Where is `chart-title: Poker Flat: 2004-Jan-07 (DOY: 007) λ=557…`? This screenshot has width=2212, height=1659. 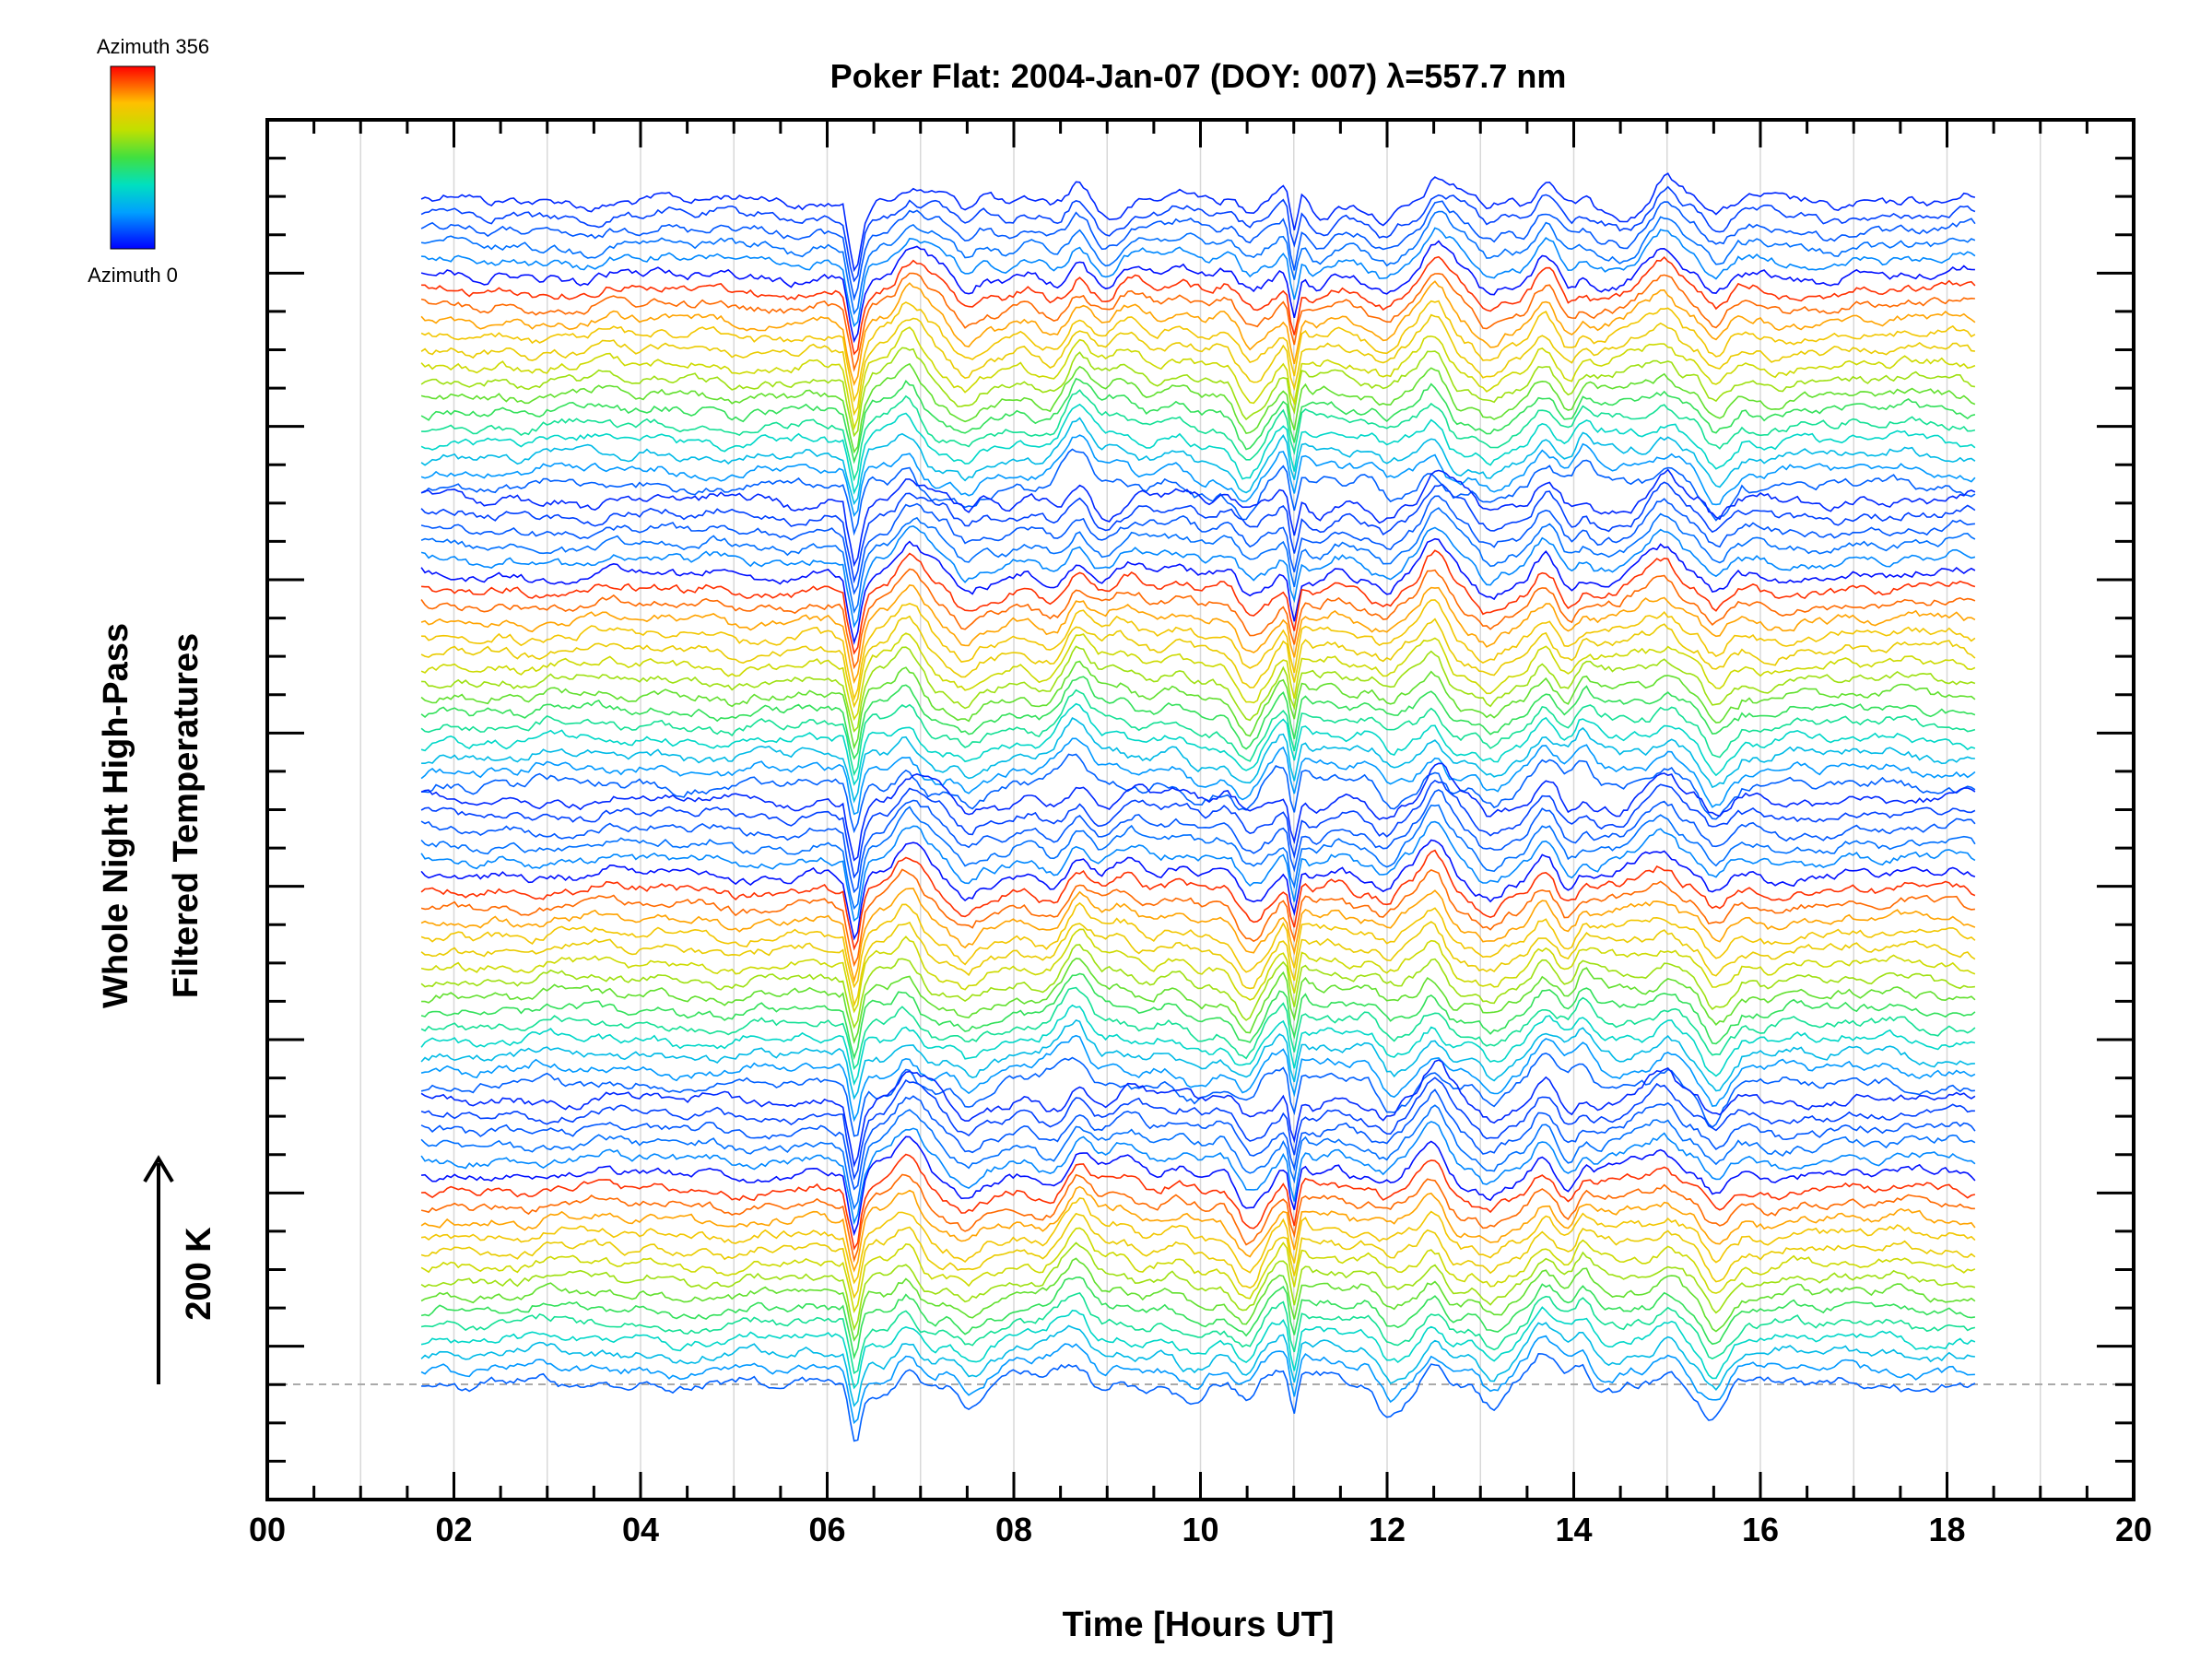 chart-title: Poker Flat: 2004-Jan-07 (DOY: 007) λ=557… is located at coordinates (1198, 76).